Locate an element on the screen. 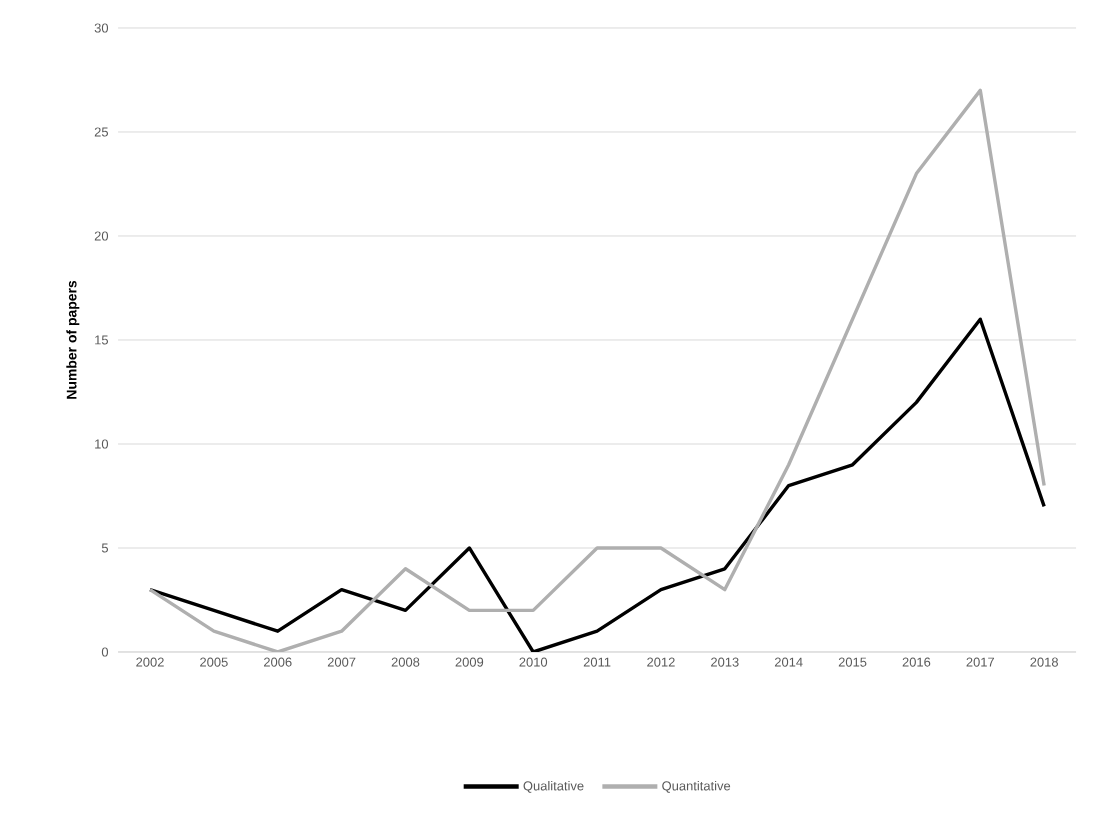 This screenshot has height=815, width=1109. y-tick-label: 20 is located at coordinates (101, 236).